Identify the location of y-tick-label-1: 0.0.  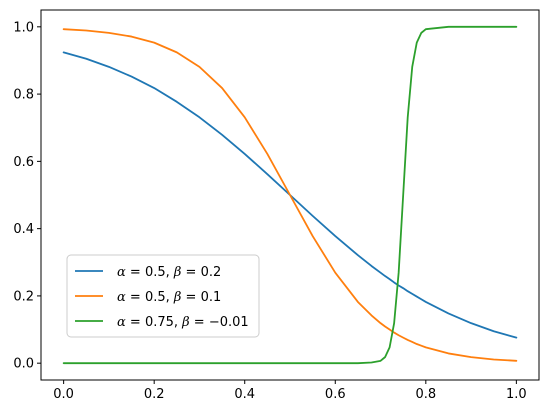
(23, 364).